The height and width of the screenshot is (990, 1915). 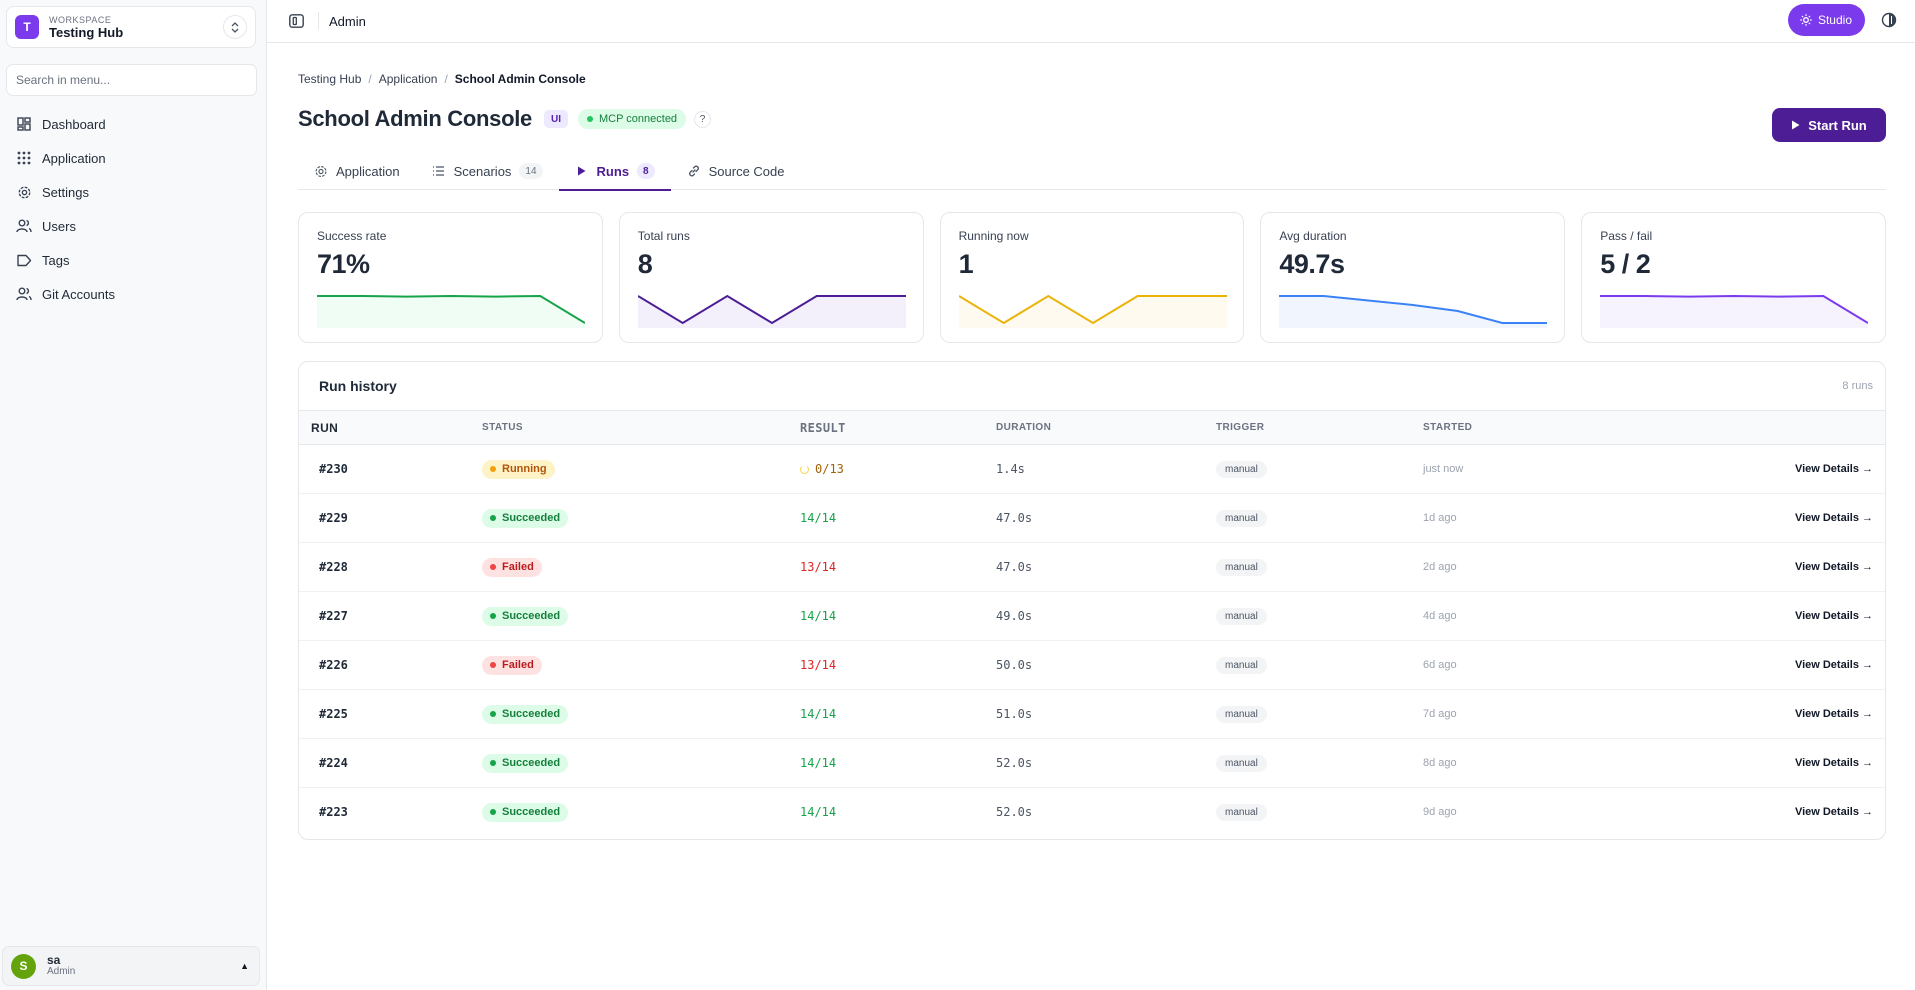 What do you see at coordinates (482, 171) in the screenshot?
I see `tab-label: Scenarios` at bounding box center [482, 171].